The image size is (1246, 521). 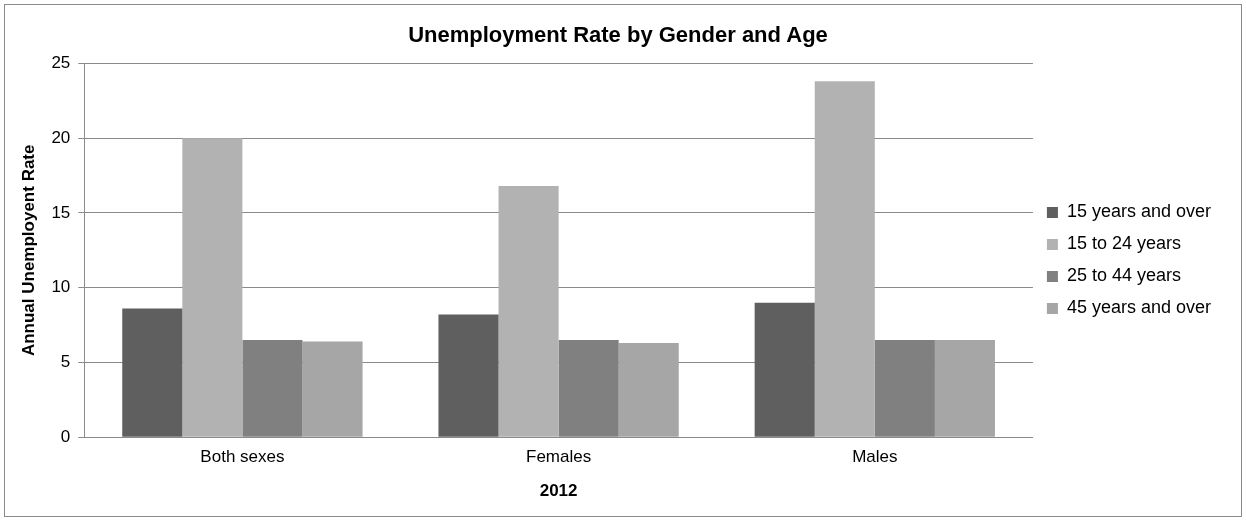 I want to click on x-axis-title: 2012, so click(x=558, y=491).